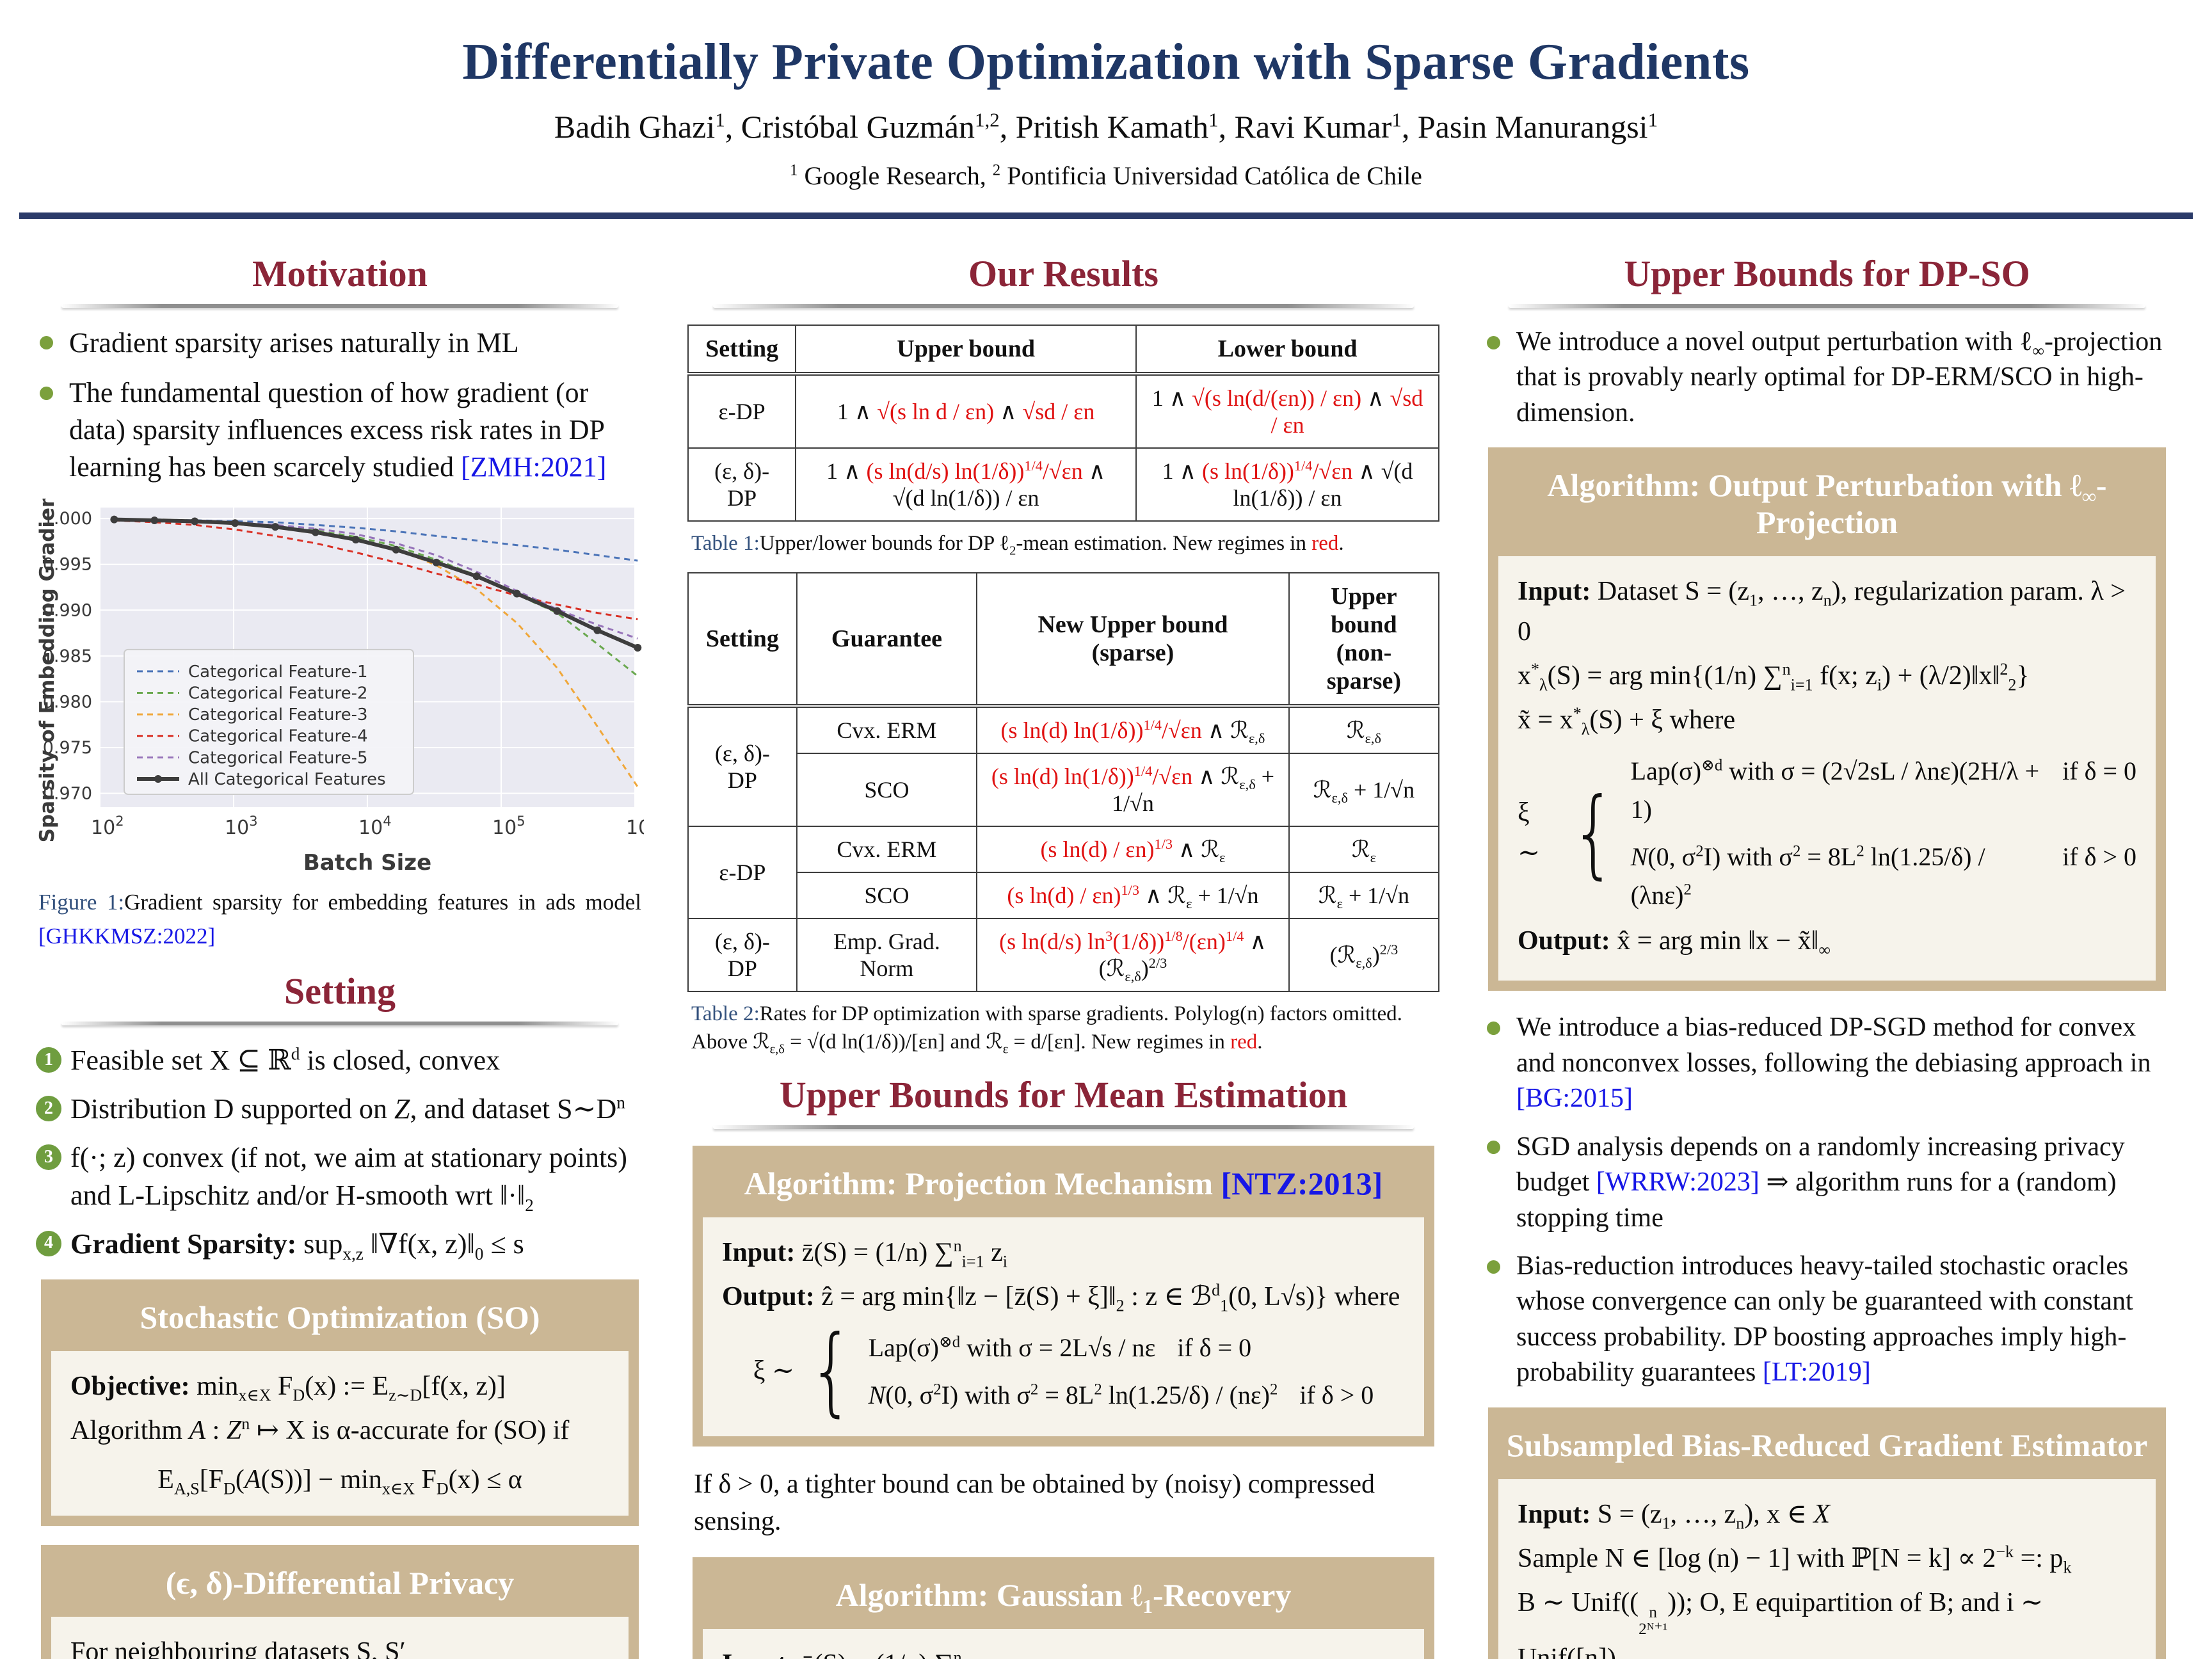  I want to click on table2-nonsparse-cell: (ℛε,δ)2/3, so click(1364, 954).